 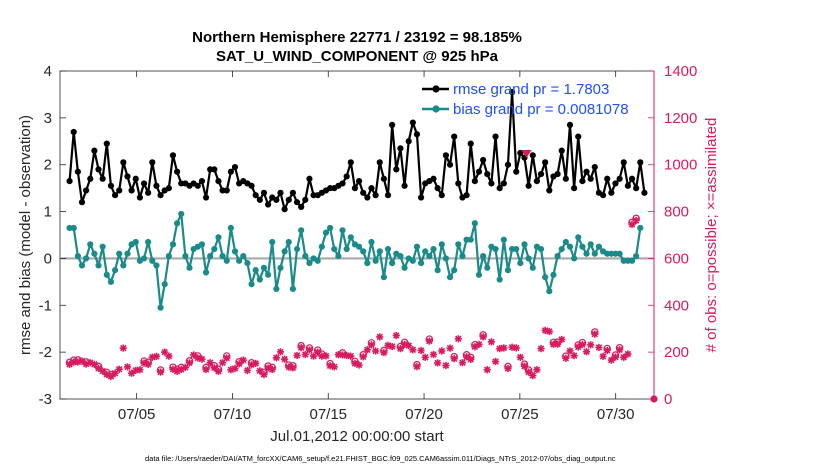 What do you see at coordinates (676, 352) in the screenshot?
I see `y-tick-right-label: 200` at bounding box center [676, 352].